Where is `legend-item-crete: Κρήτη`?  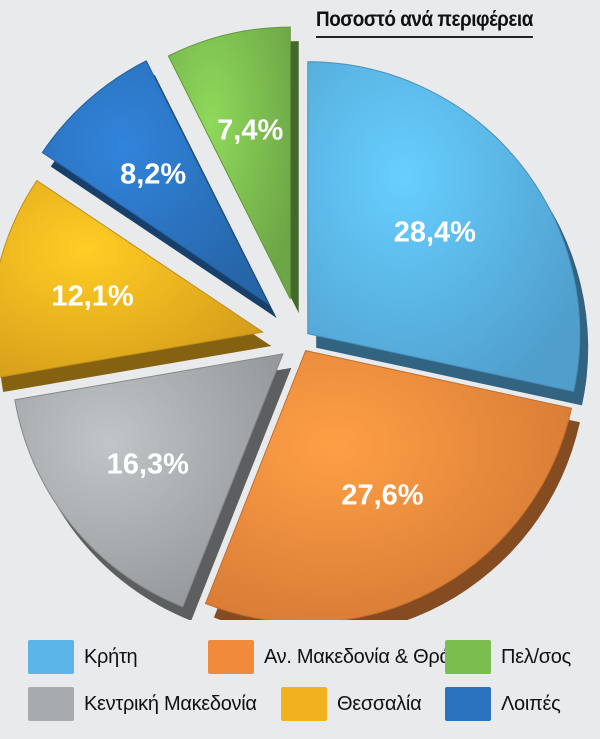 legend-item-crete: Κρήτη is located at coordinates (83, 657).